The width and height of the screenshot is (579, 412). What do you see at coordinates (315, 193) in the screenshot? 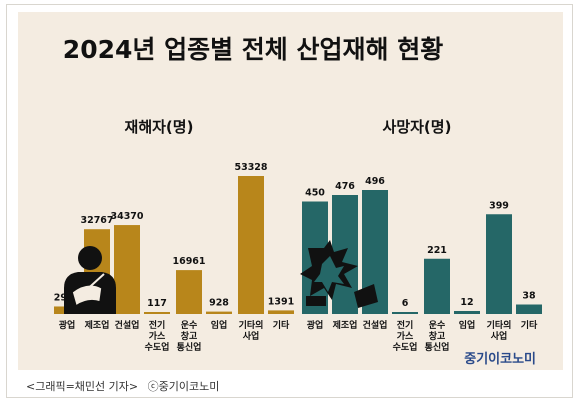
I see `deaths-value-label: 450` at bounding box center [315, 193].